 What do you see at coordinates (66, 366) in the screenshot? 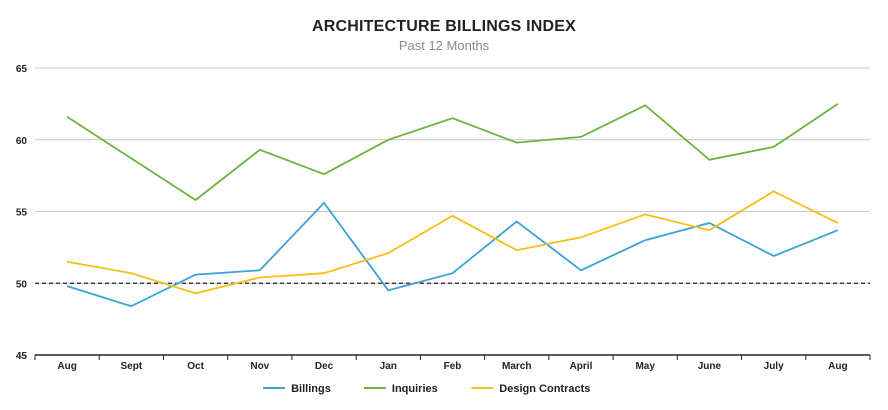
I see `x-tick-label-0: Aug` at bounding box center [66, 366].